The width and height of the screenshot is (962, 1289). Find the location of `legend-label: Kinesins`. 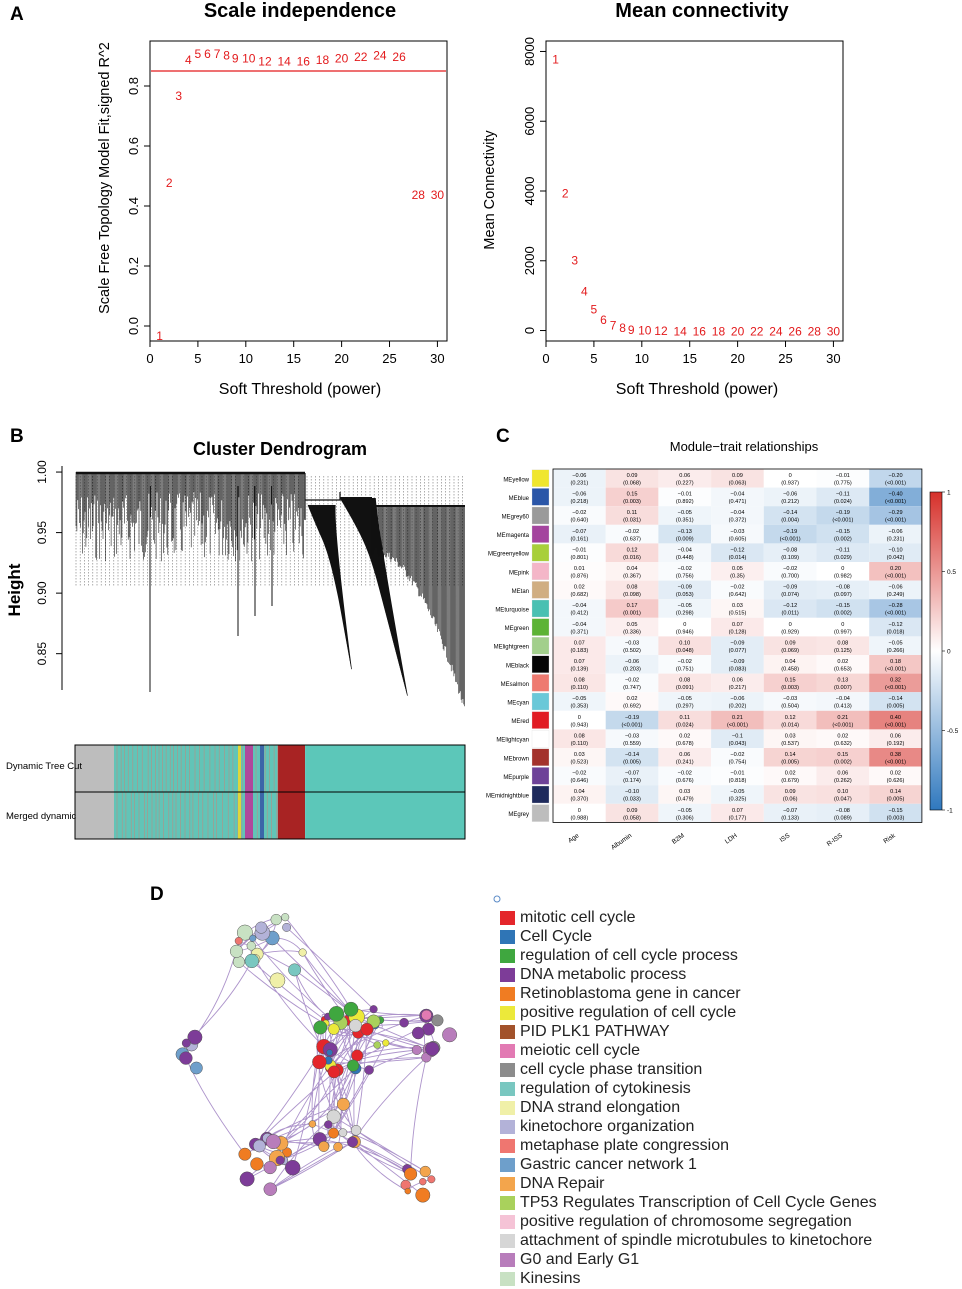

legend-label: Kinesins is located at coordinates (550, 1278).